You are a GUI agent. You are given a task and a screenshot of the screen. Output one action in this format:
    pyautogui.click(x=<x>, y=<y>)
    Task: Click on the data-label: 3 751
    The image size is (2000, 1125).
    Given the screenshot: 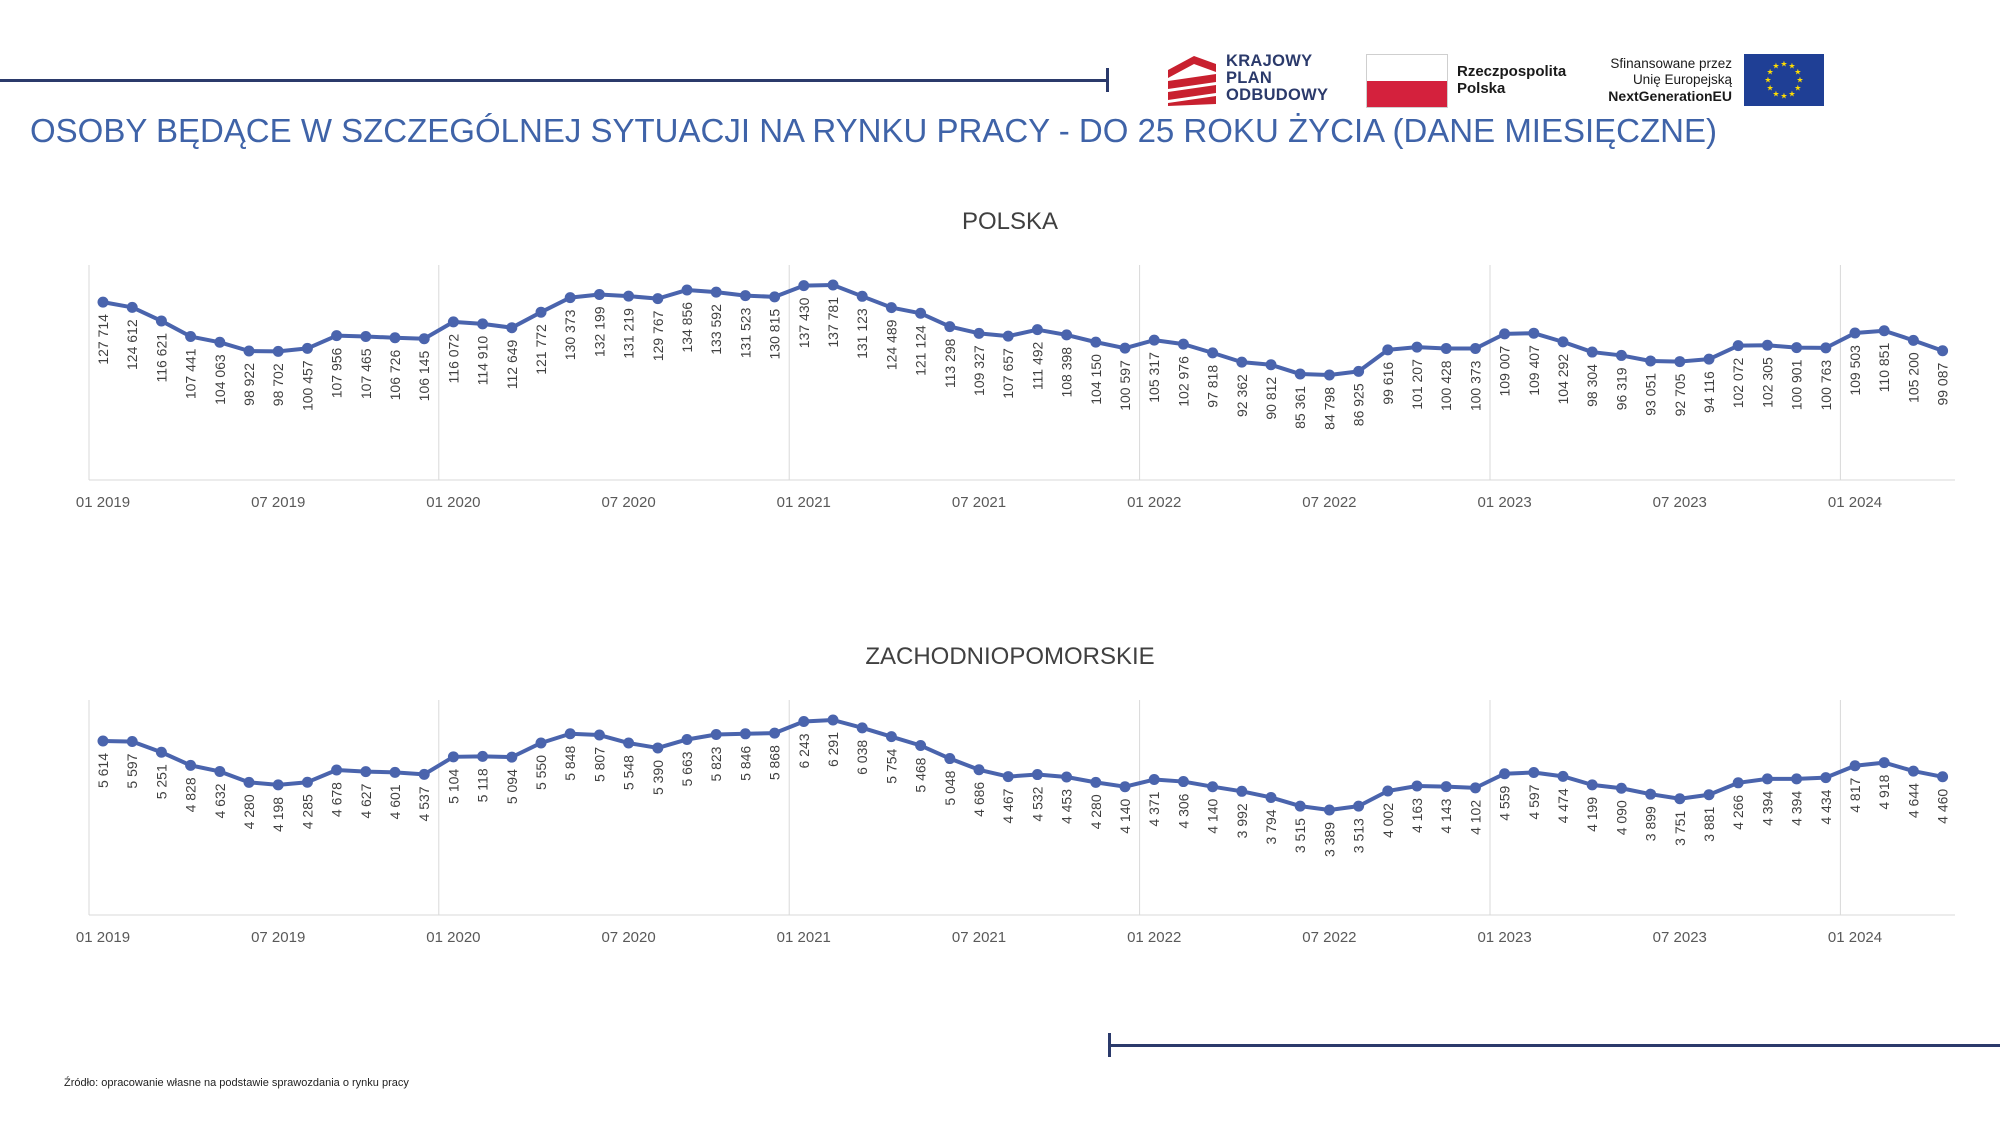 What is the action you would take?
    pyautogui.click(x=1680, y=828)
    